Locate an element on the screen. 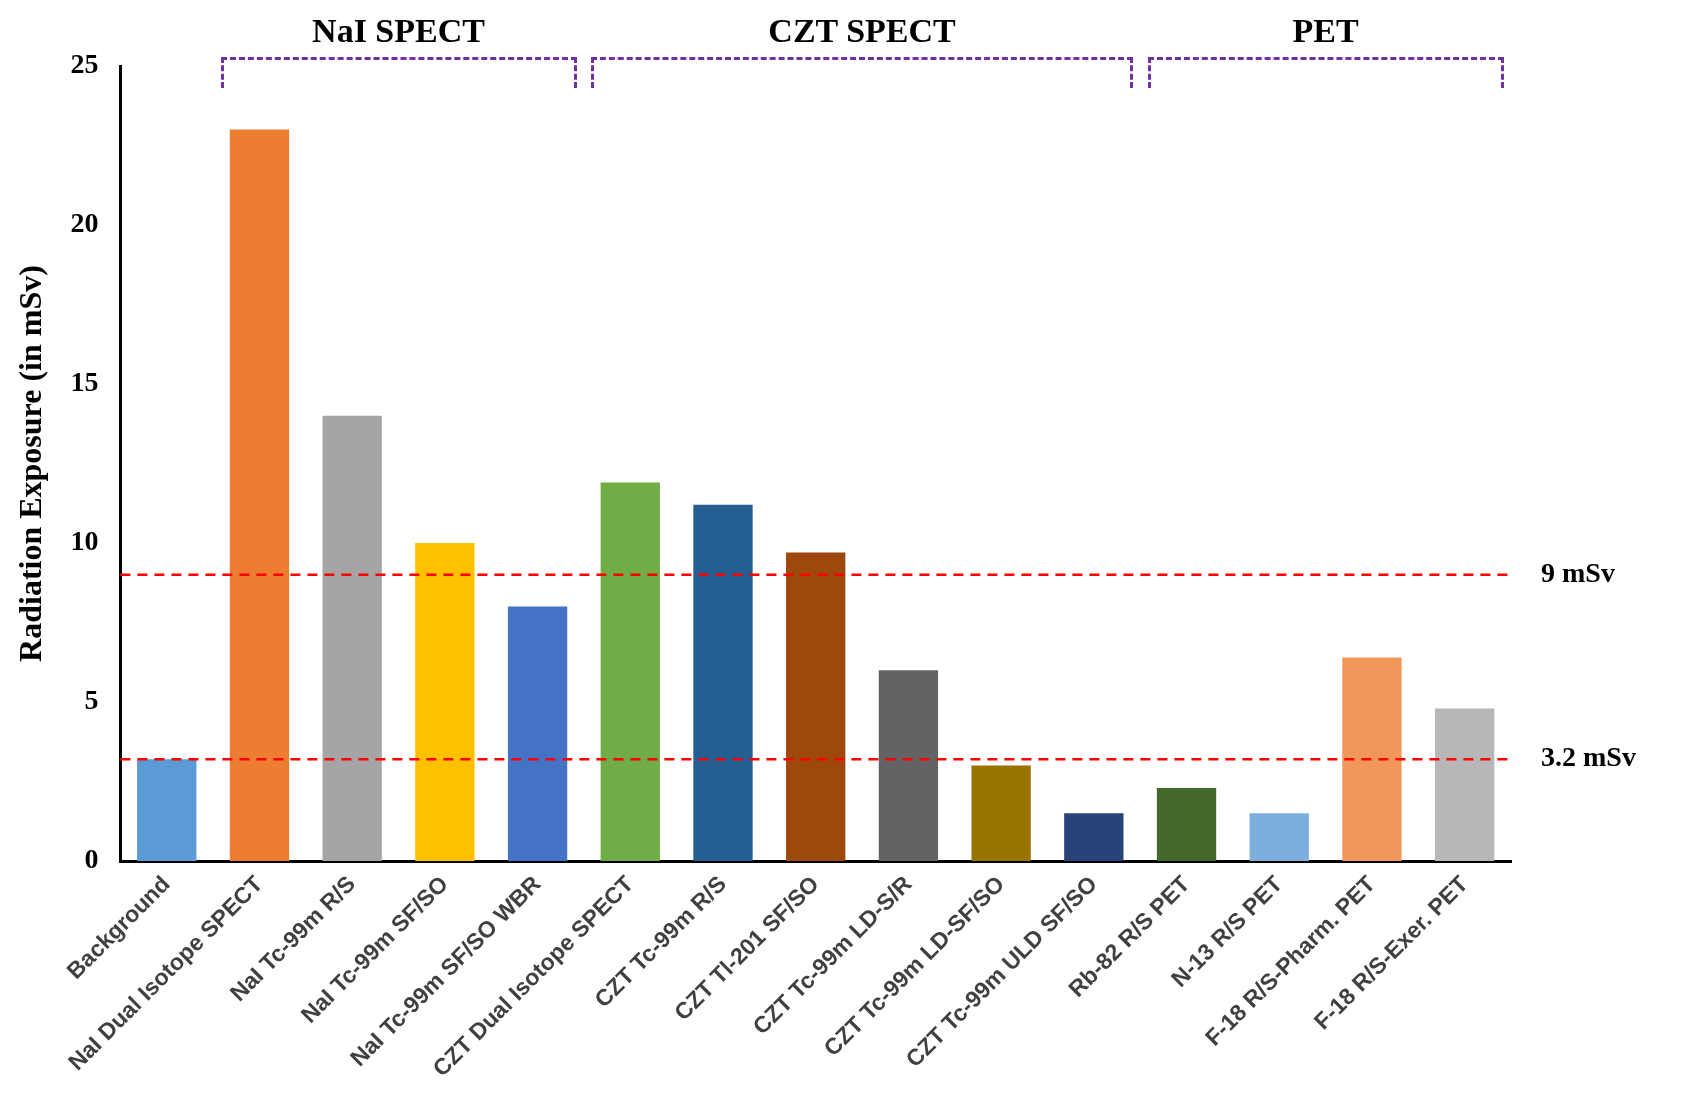 The width and height of the screenshot is (1691, 1103). ref-line-label: 9 mSv is located at coordinates (1578, 573).